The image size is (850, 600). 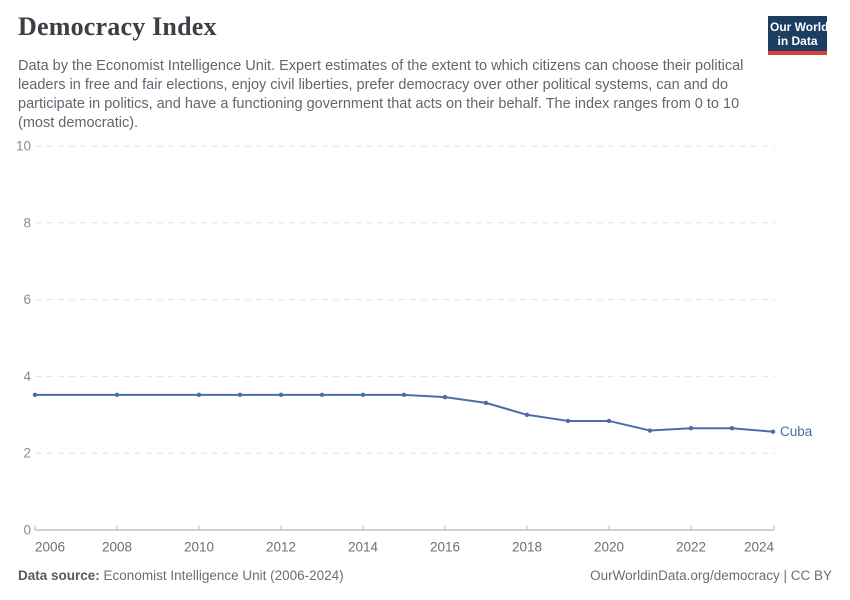 I want to click on owid-logo-text-line1: Our World, so click(x=799, y=27).